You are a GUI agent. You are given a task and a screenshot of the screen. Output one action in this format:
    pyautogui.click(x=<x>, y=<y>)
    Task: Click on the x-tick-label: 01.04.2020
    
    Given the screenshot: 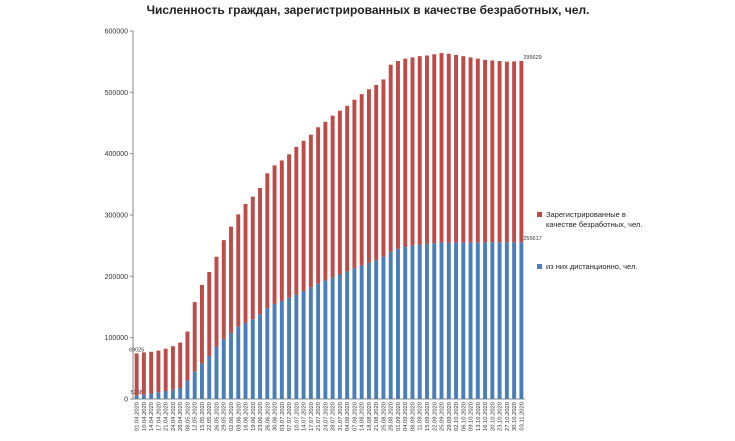 What is the action you would take?
    pyautogui.click(x=138, y=416)
    